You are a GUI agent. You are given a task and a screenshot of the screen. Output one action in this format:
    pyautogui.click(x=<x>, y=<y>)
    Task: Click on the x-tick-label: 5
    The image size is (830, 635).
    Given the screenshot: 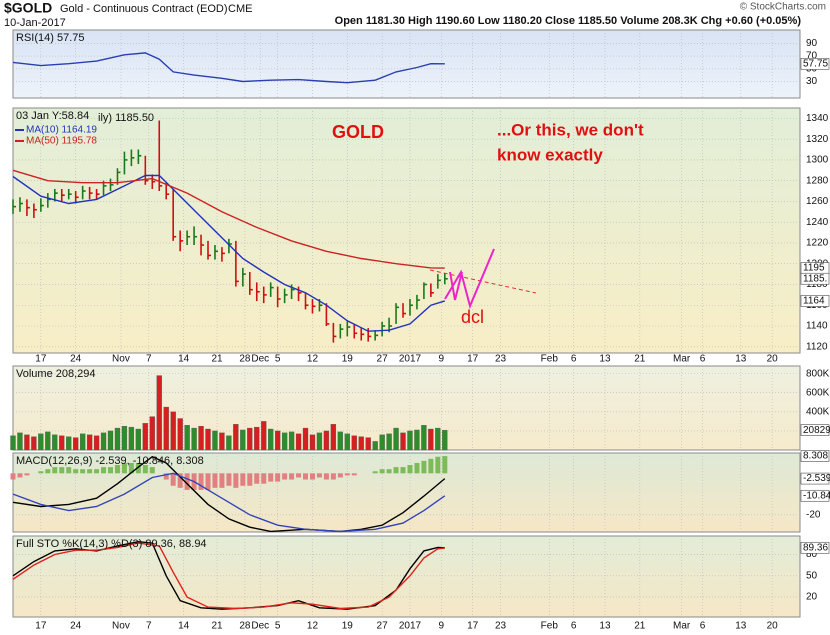 What is the action you would take?
    pyautogui.click(x=278, y=626)
    